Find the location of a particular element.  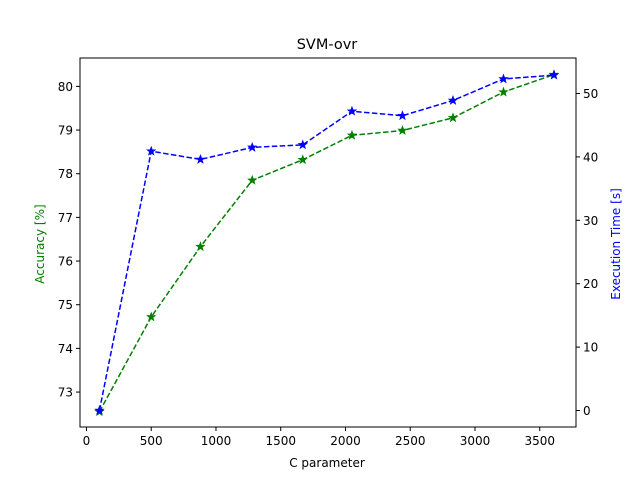

left-y-tick-label-74: 74 is located at coordinates (65, 349).